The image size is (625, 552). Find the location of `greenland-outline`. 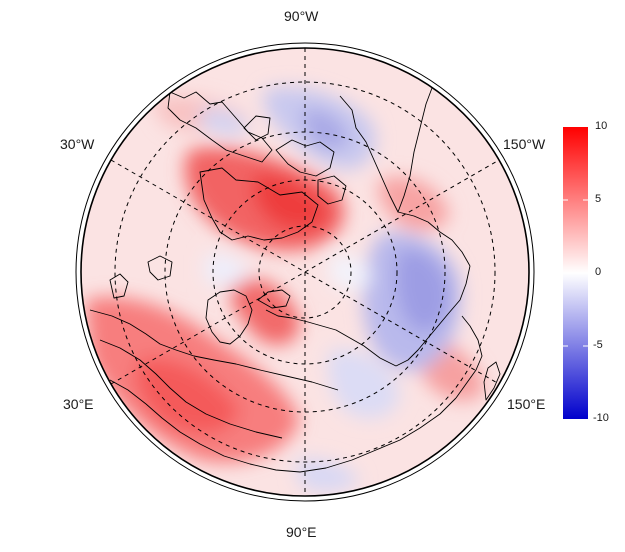

greenland-outline is located at coordinates (259, 204).